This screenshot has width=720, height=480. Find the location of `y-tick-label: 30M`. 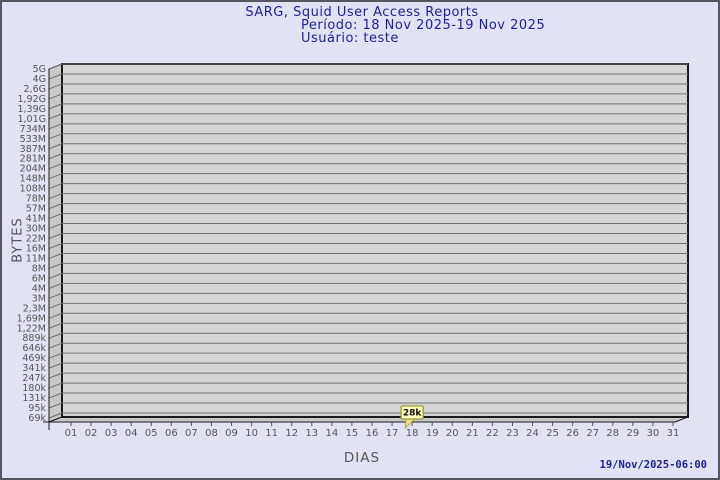

y-tick-label: 30M is located at coordinates (36, 229).